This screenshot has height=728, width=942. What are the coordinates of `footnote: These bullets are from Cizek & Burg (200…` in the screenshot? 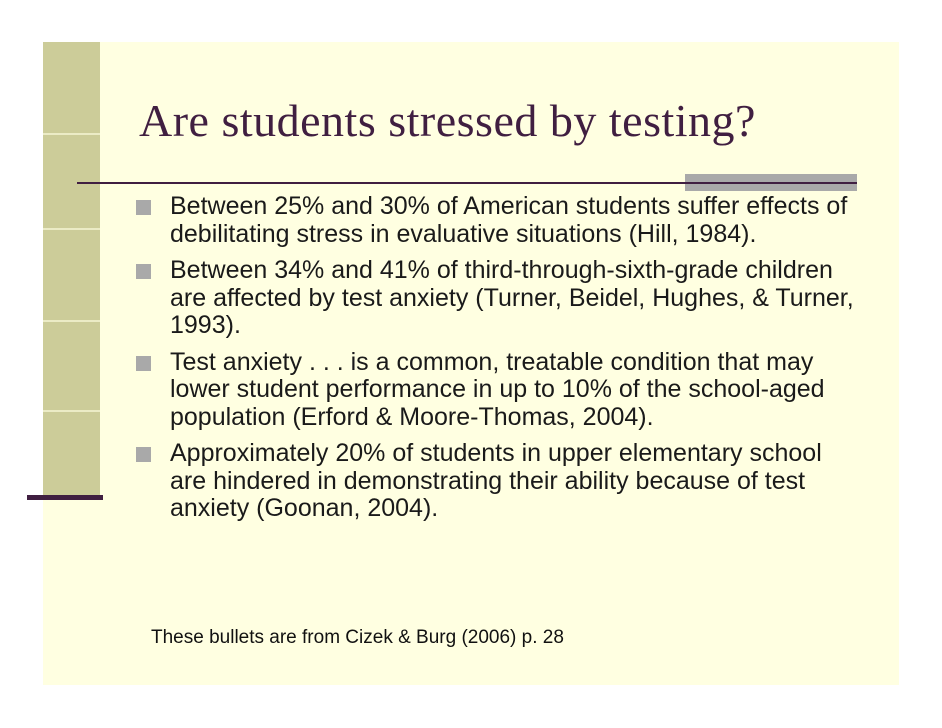 It's located at (357, 637).